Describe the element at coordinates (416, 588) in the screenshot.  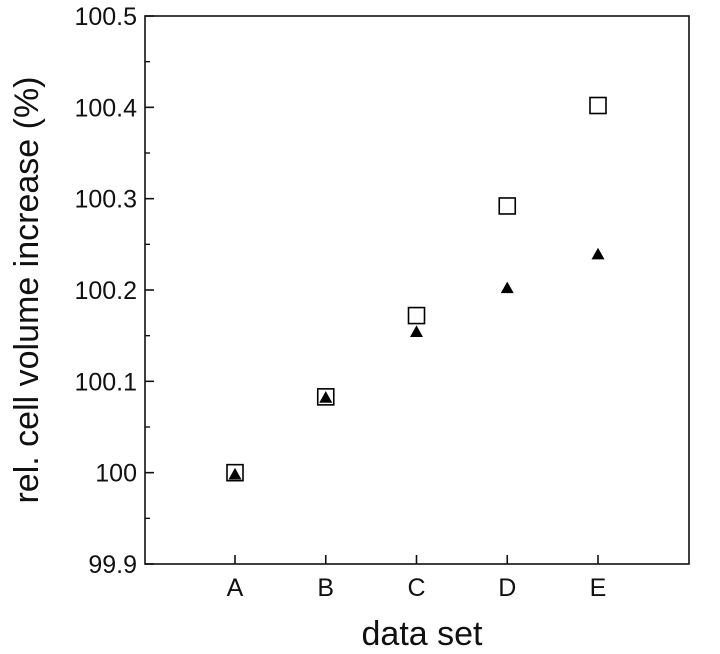
I see `x-tick-label: C` at that location.